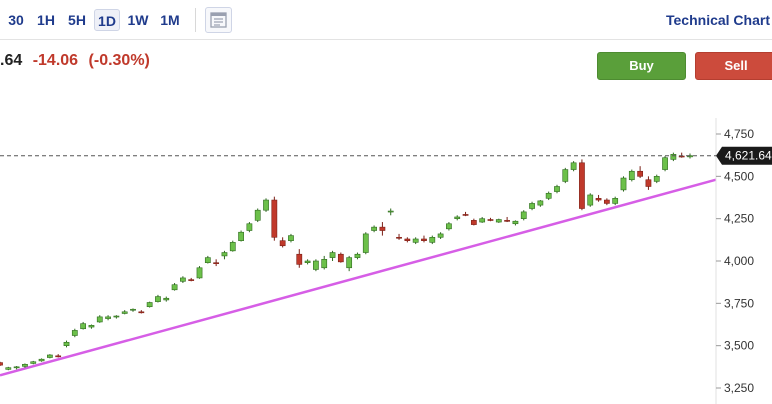  I want to click on current-price-tag, so click(744, 155).